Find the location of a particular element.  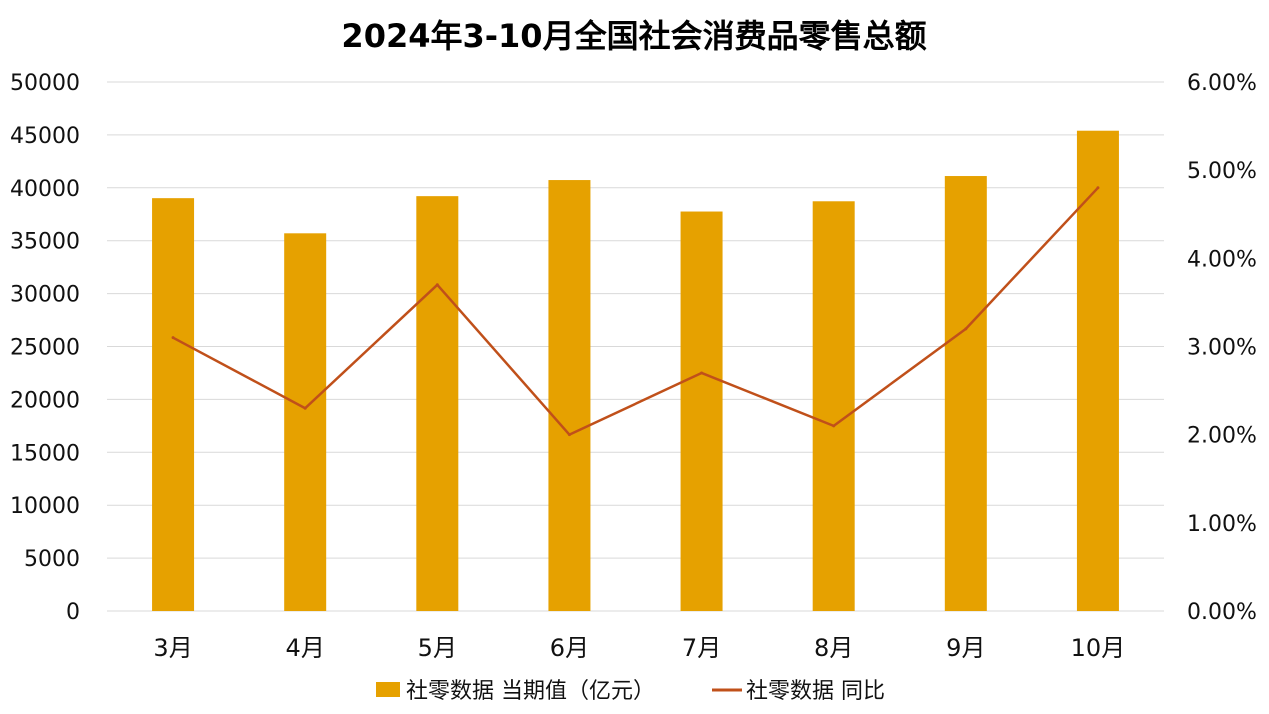

x-axis: 3月 4月 5月 6月 7月 8月 9月 10月 is located at coordinates (639, 648).